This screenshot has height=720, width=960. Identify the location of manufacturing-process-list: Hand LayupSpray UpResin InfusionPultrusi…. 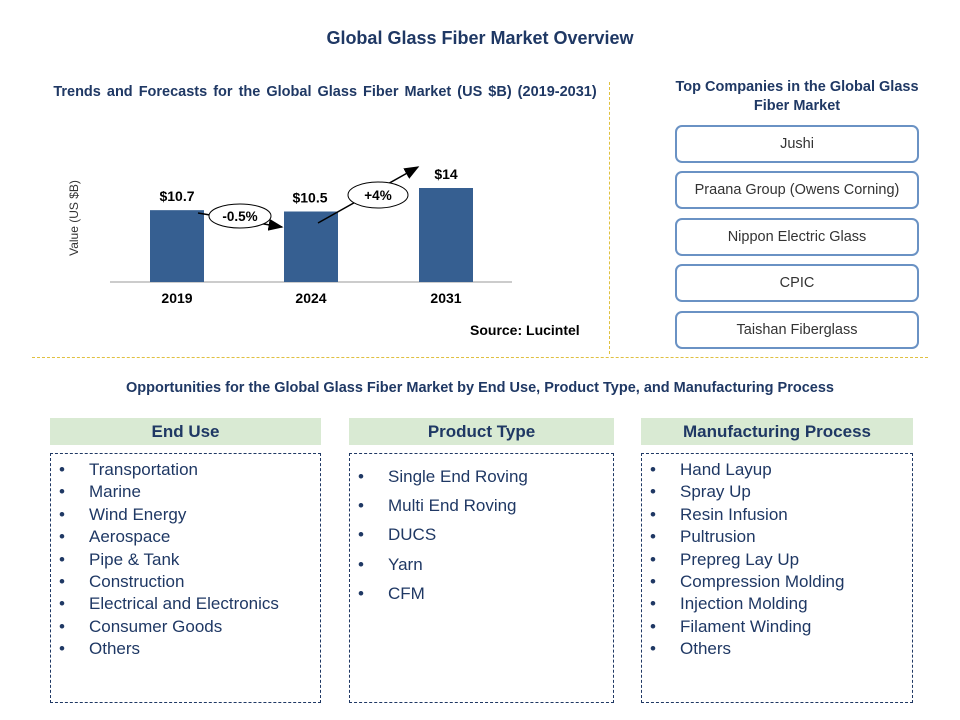
(777, 560).